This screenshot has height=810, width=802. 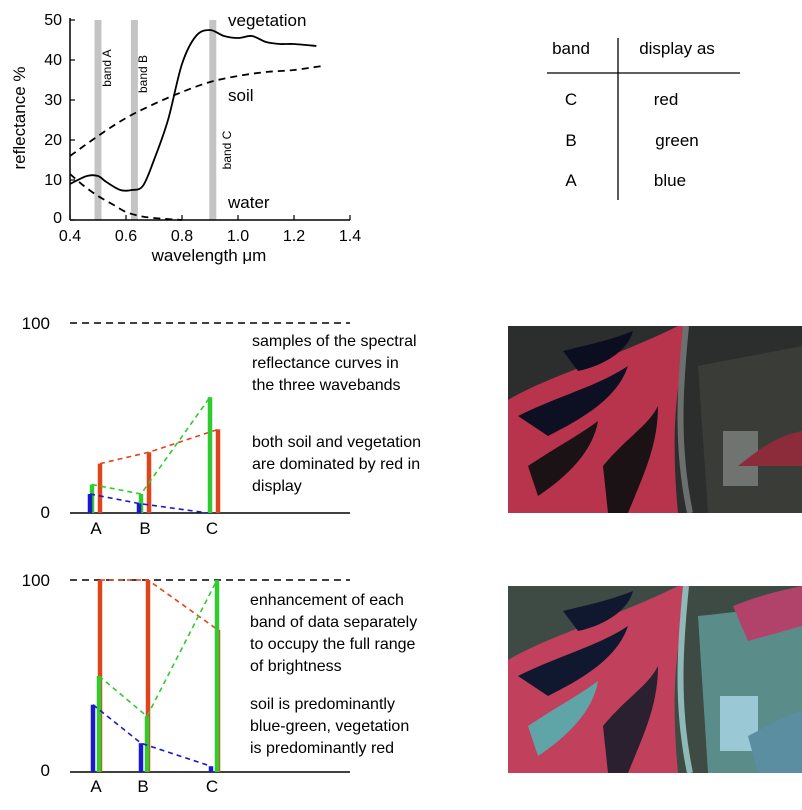 I want to click on text-line: samples of the spectral, so click(x=334, y=341).